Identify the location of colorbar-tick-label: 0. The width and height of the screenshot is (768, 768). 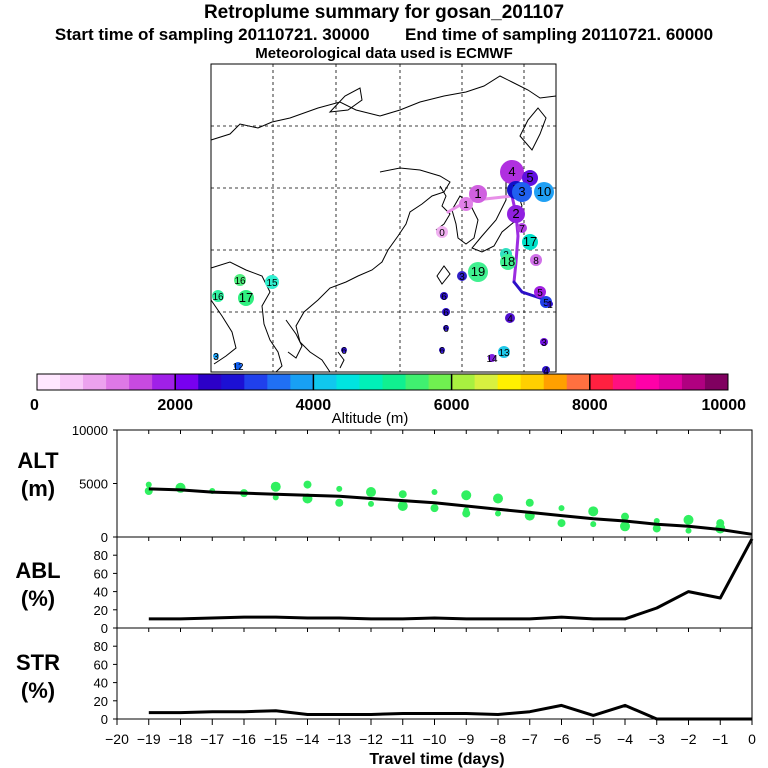
(34, 405).